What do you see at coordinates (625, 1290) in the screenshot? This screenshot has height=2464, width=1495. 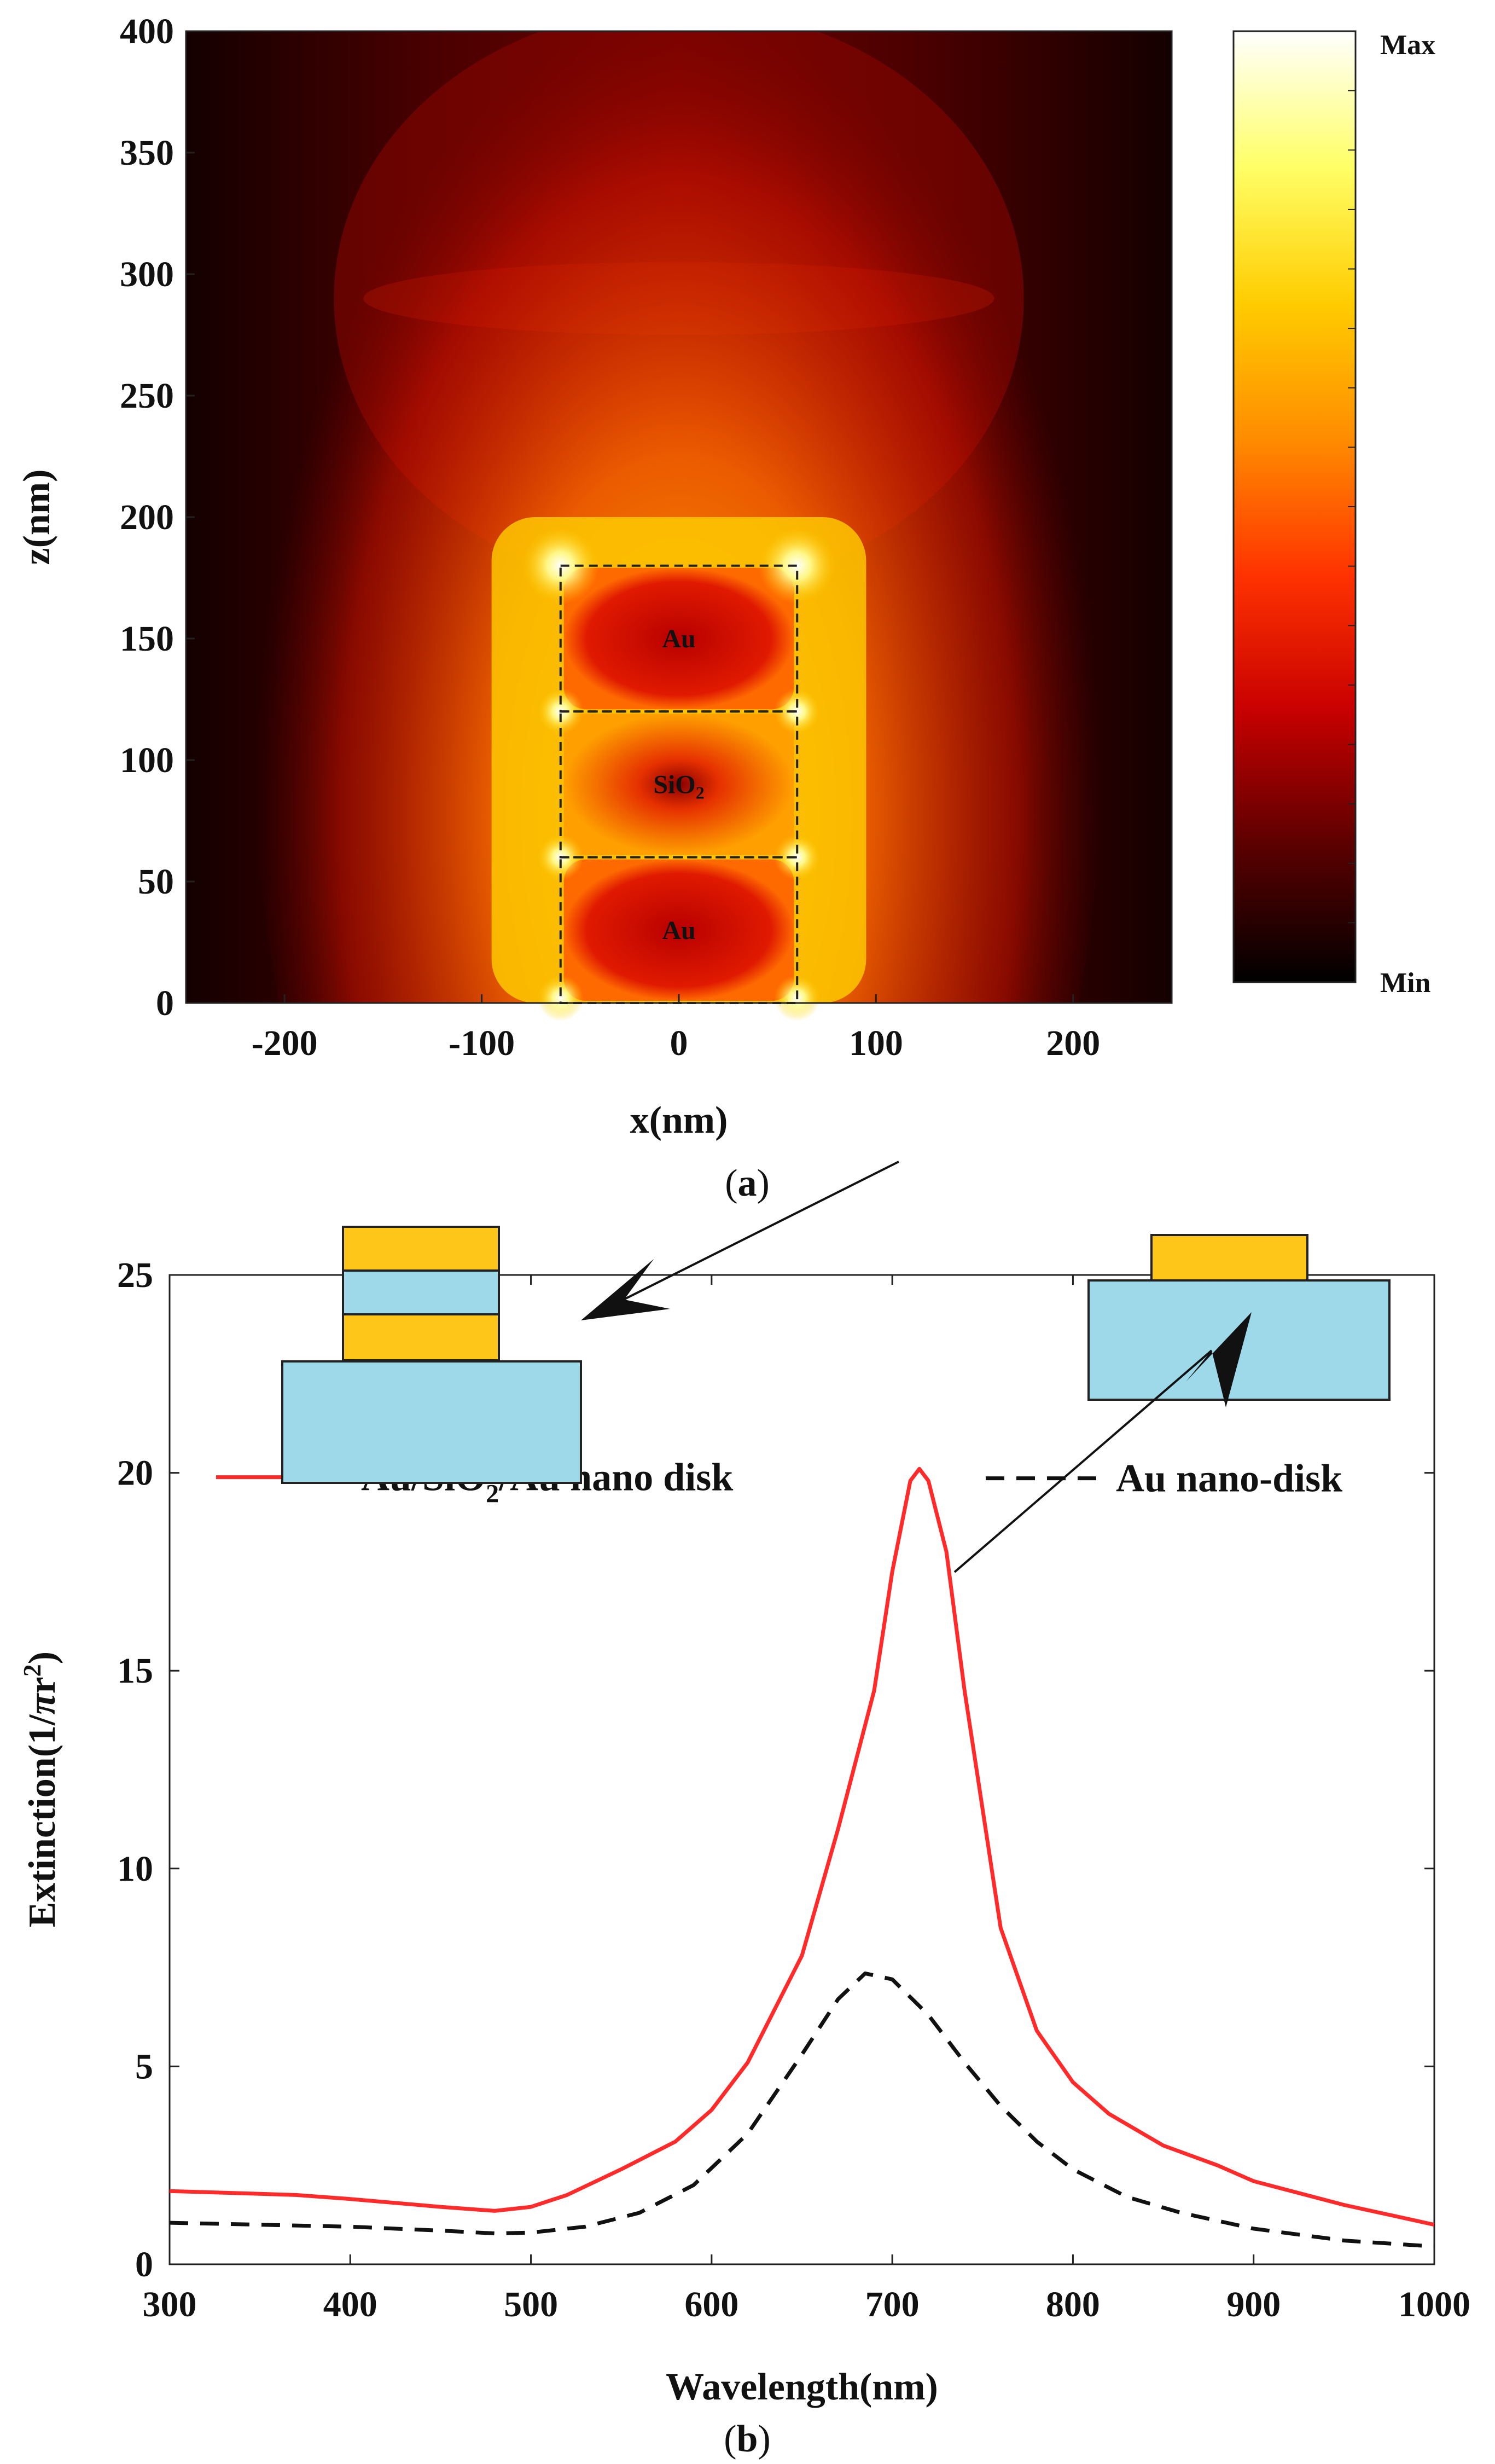 I see `arrowhead-multilayer` at bounding box center [625, 1290].